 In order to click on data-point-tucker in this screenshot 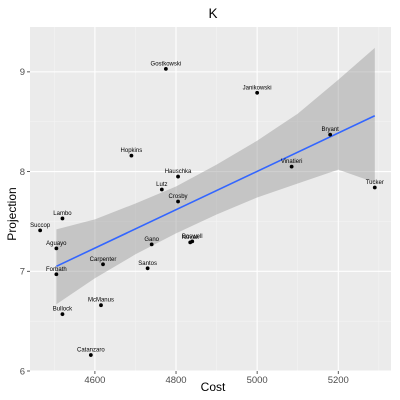, I will do `click(374, 187)`.